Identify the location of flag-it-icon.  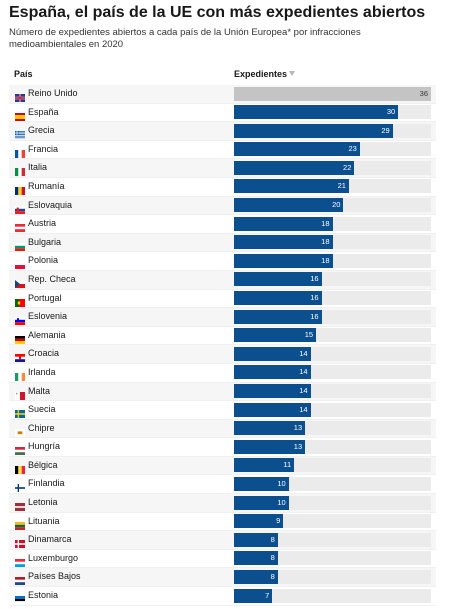
(20, 170).